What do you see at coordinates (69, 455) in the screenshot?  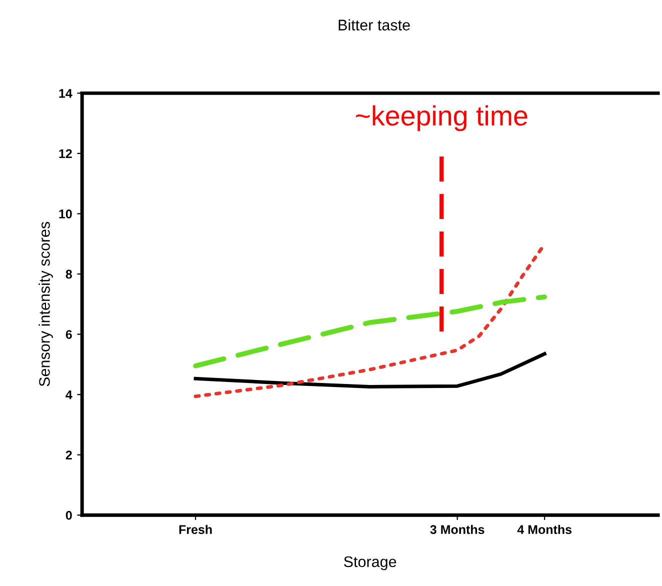 I see `y-tick-label: 2` at bounding box center [69, 455].